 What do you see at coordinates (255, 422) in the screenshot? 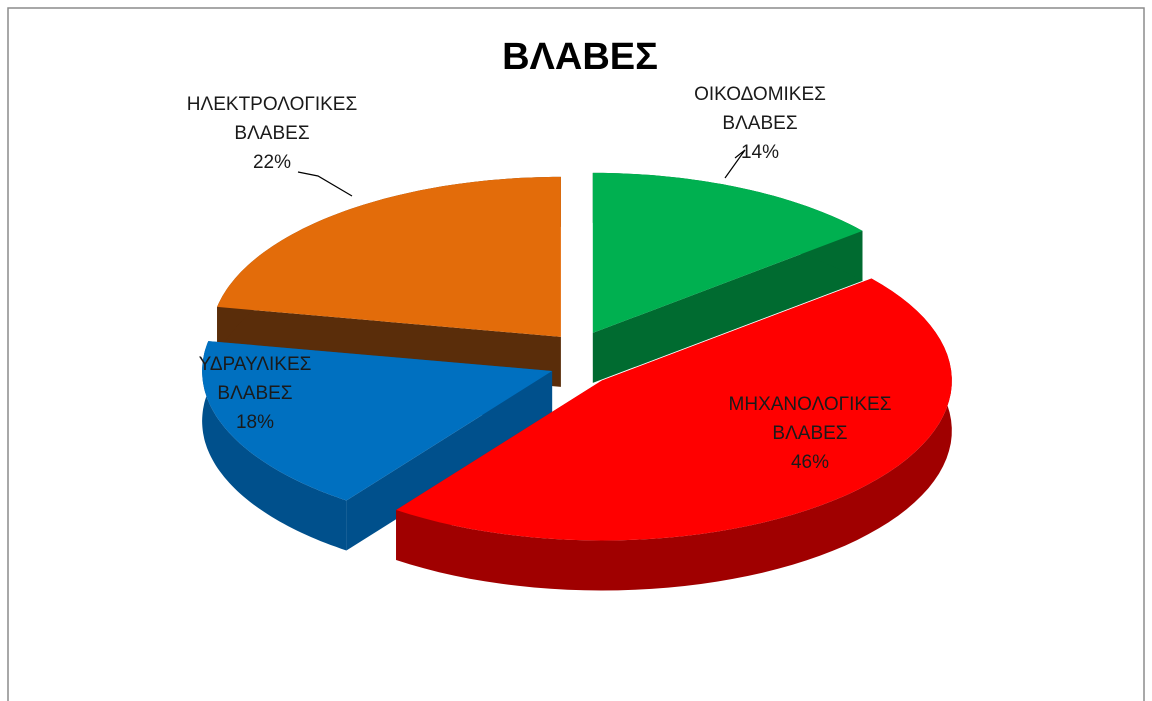
I see `label-value: 18%` at bounding box center [255, 422].